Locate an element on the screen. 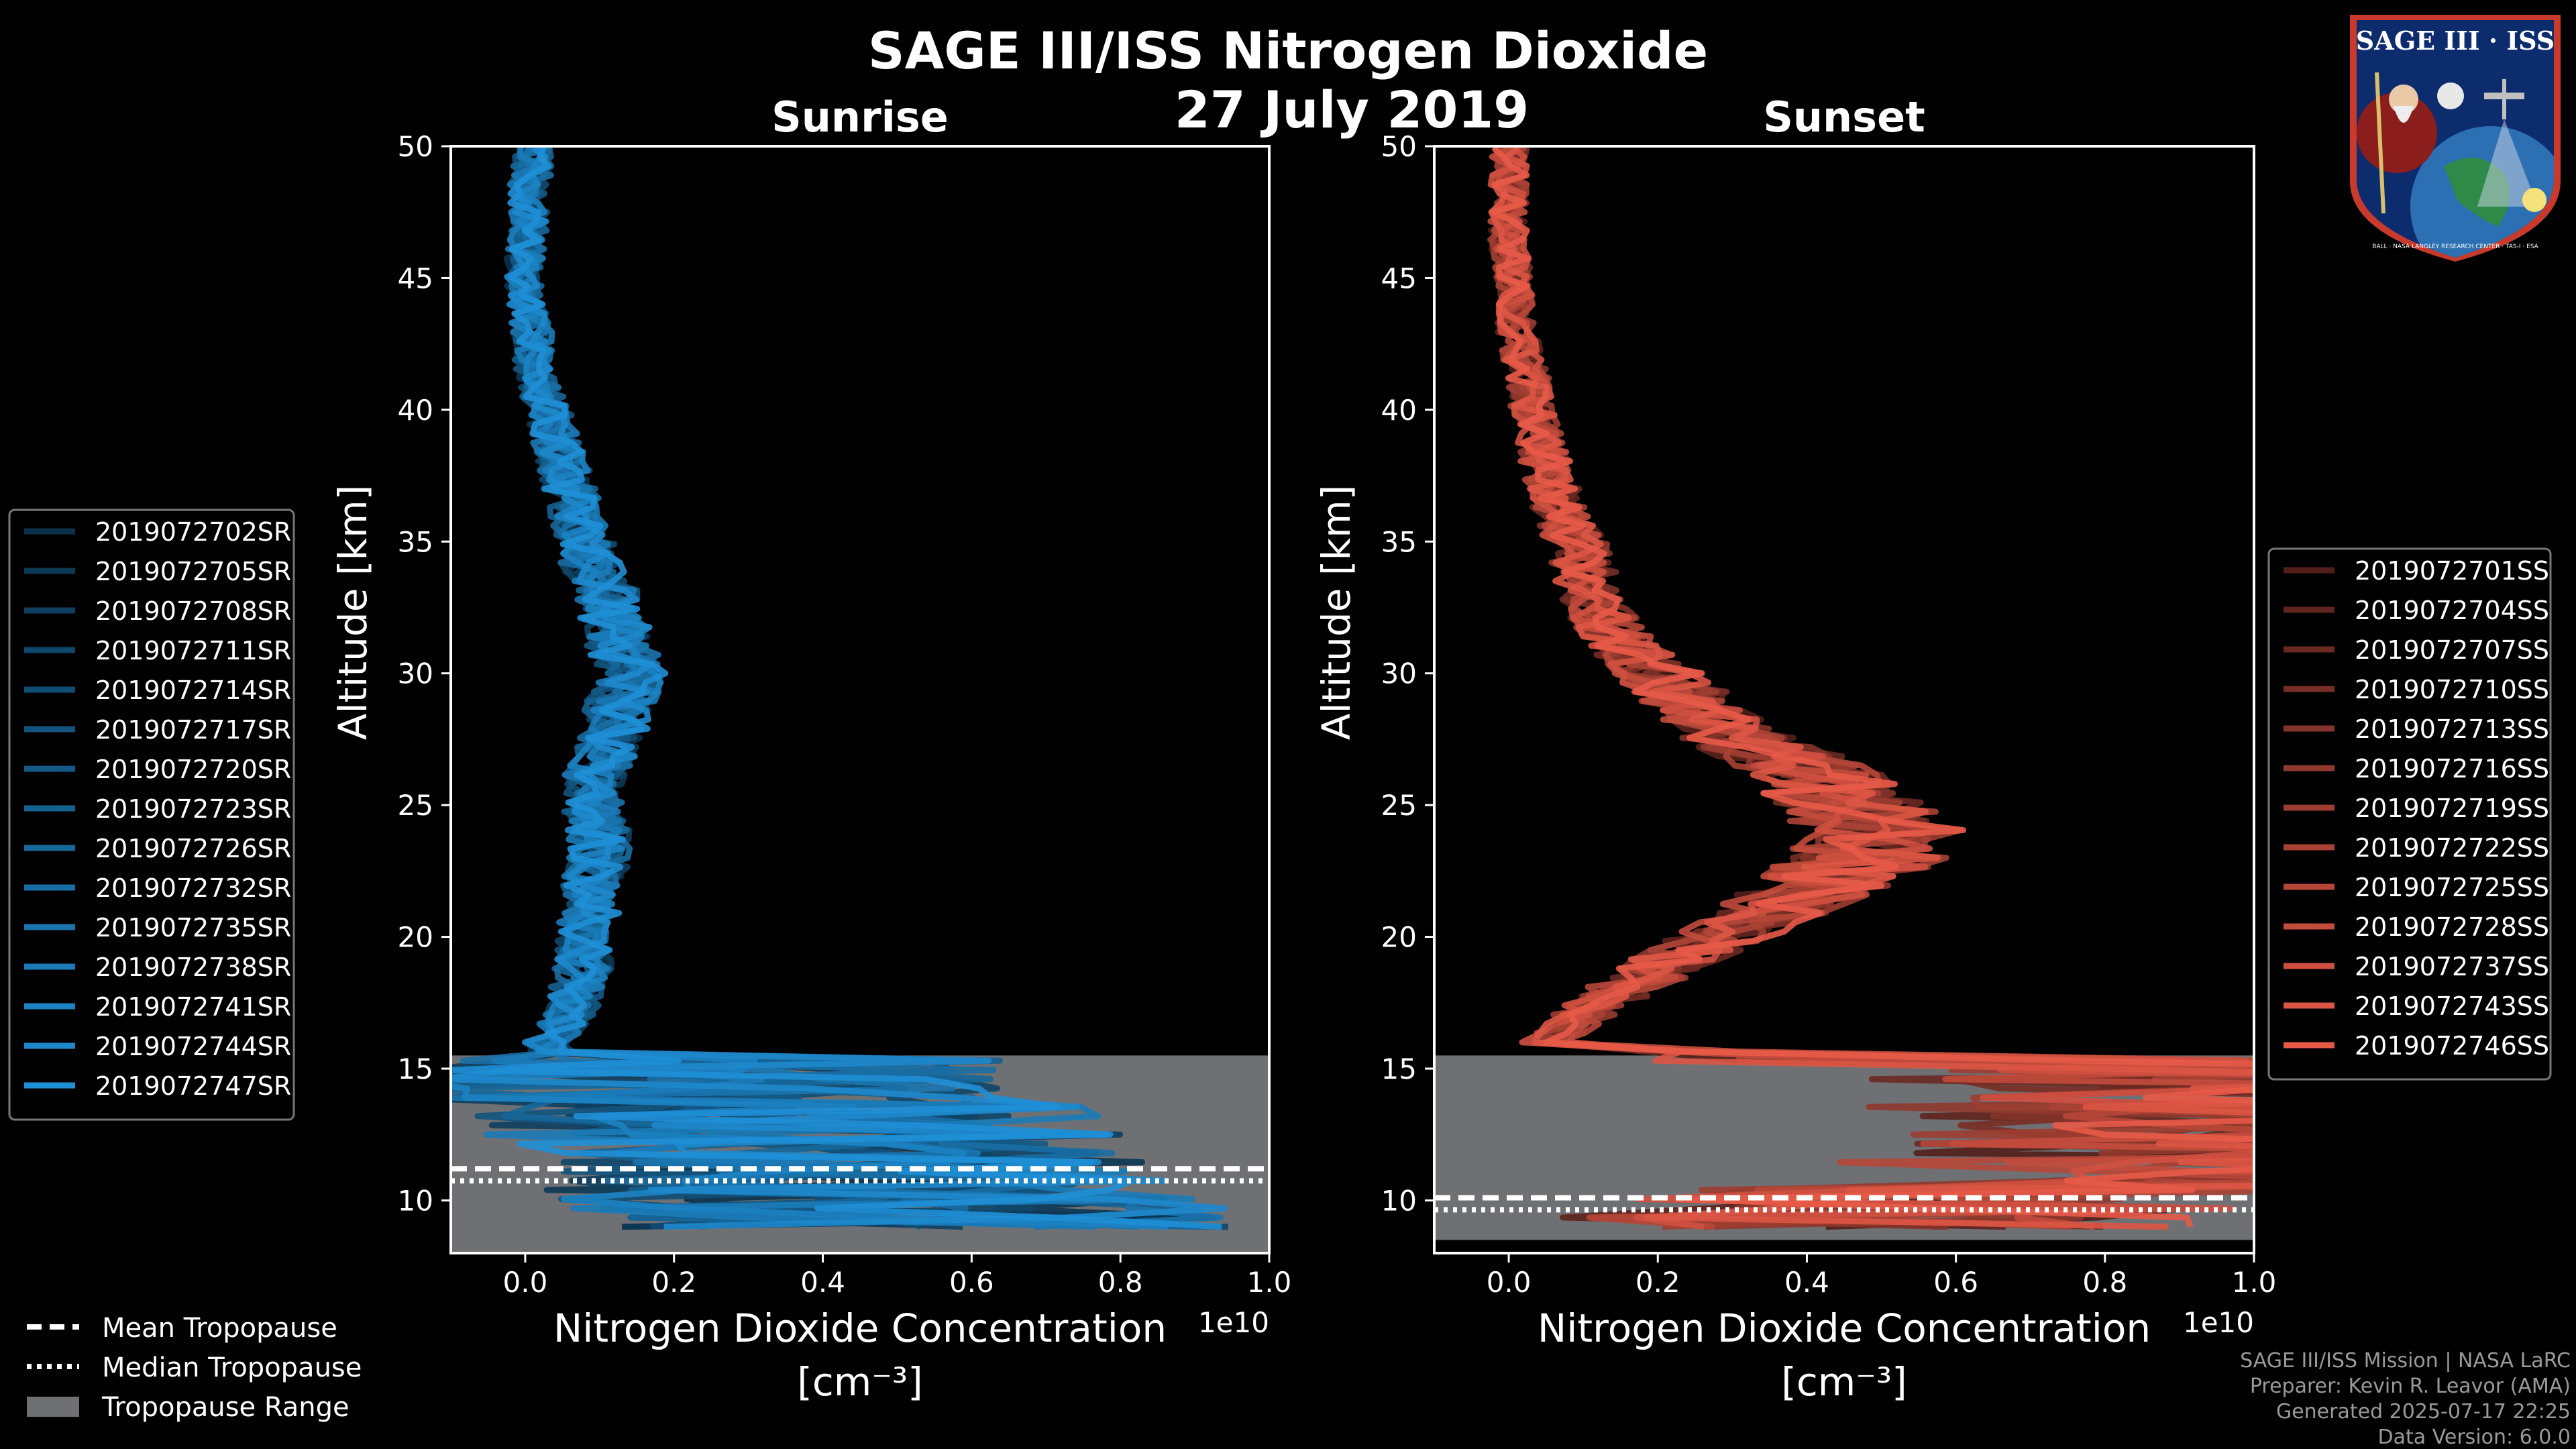 The image size is (2576, 1449). footer-version: Data Version: 6.0.0 is located at coordinates (2474, 1437).